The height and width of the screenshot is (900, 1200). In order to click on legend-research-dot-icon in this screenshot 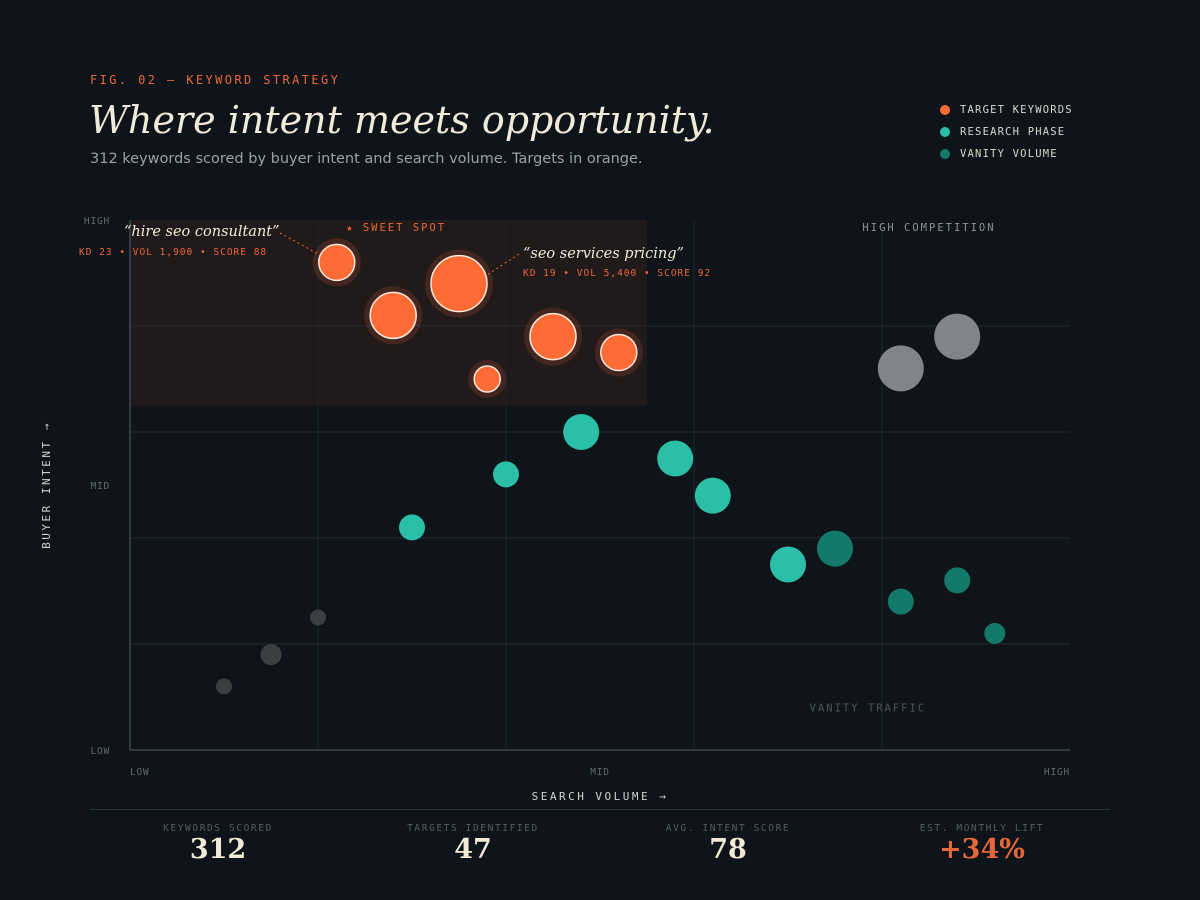, I will do `click(945, 132)`.